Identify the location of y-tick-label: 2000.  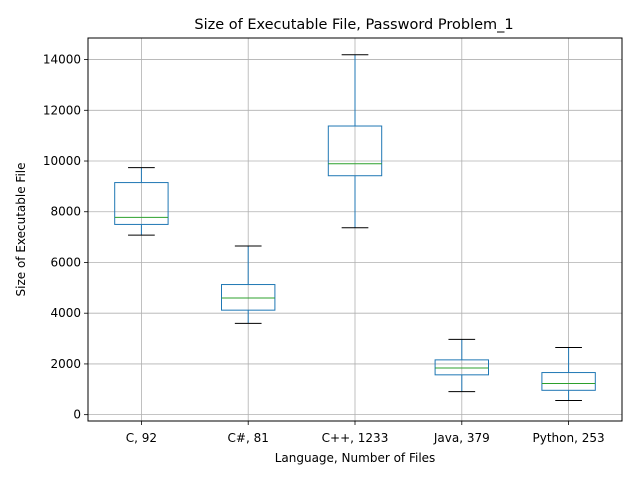
(65, 364).